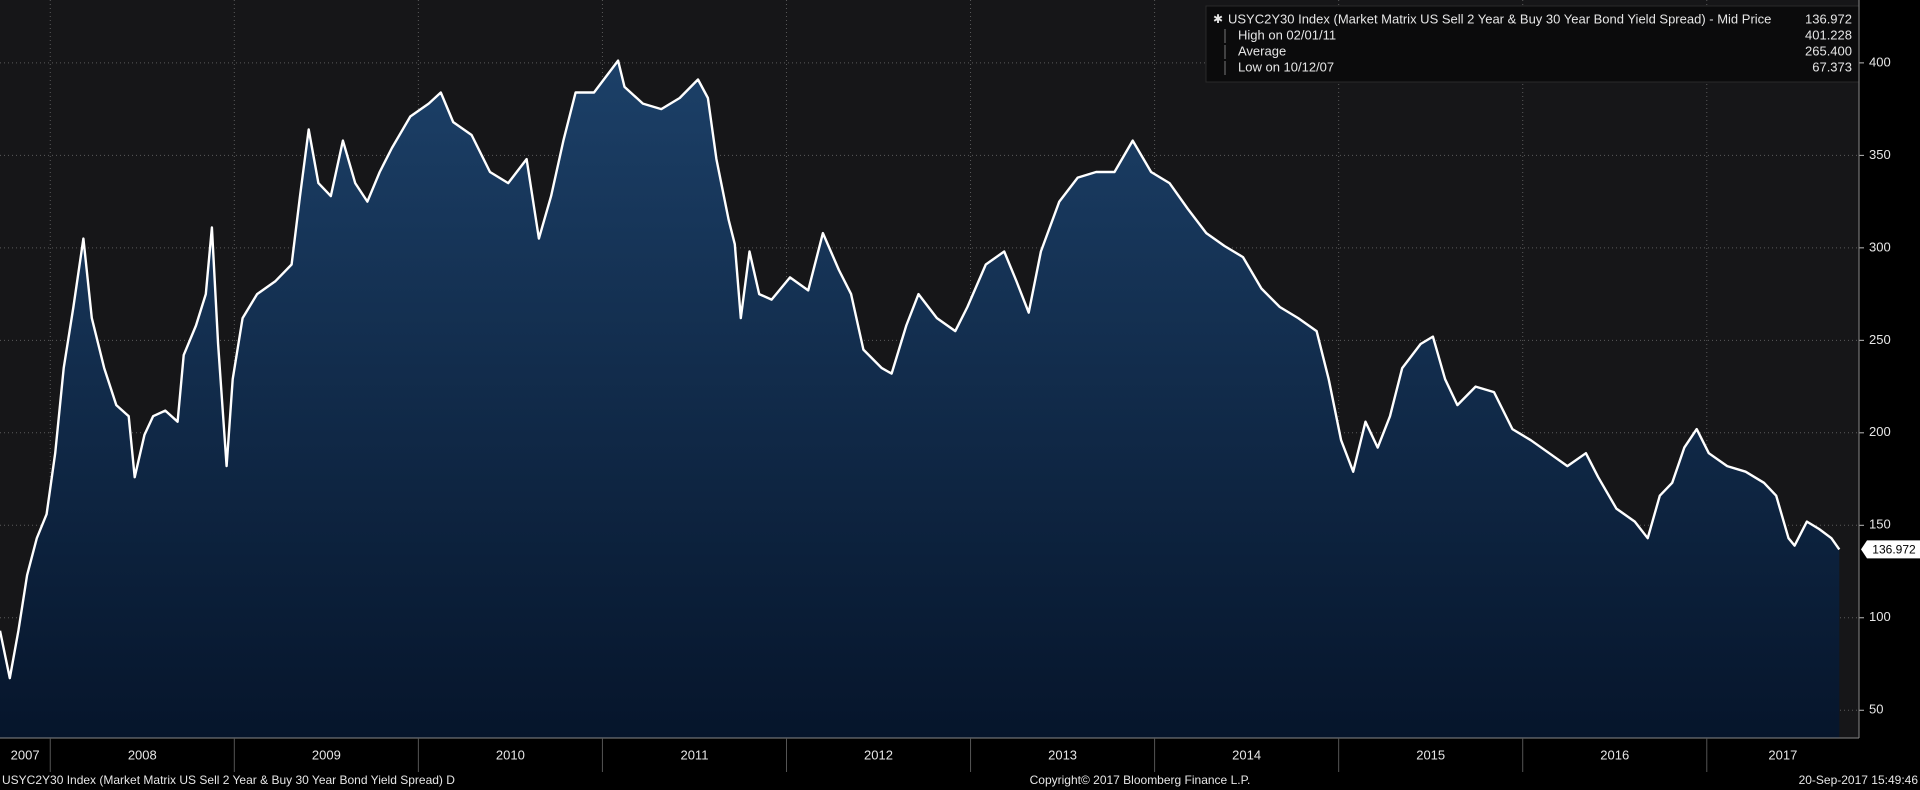 This screenshot has height=790, width=1920. Describe the element at coordinates (1880, 339) in the screenshot. I see `y-tick-label: 250` at that location.